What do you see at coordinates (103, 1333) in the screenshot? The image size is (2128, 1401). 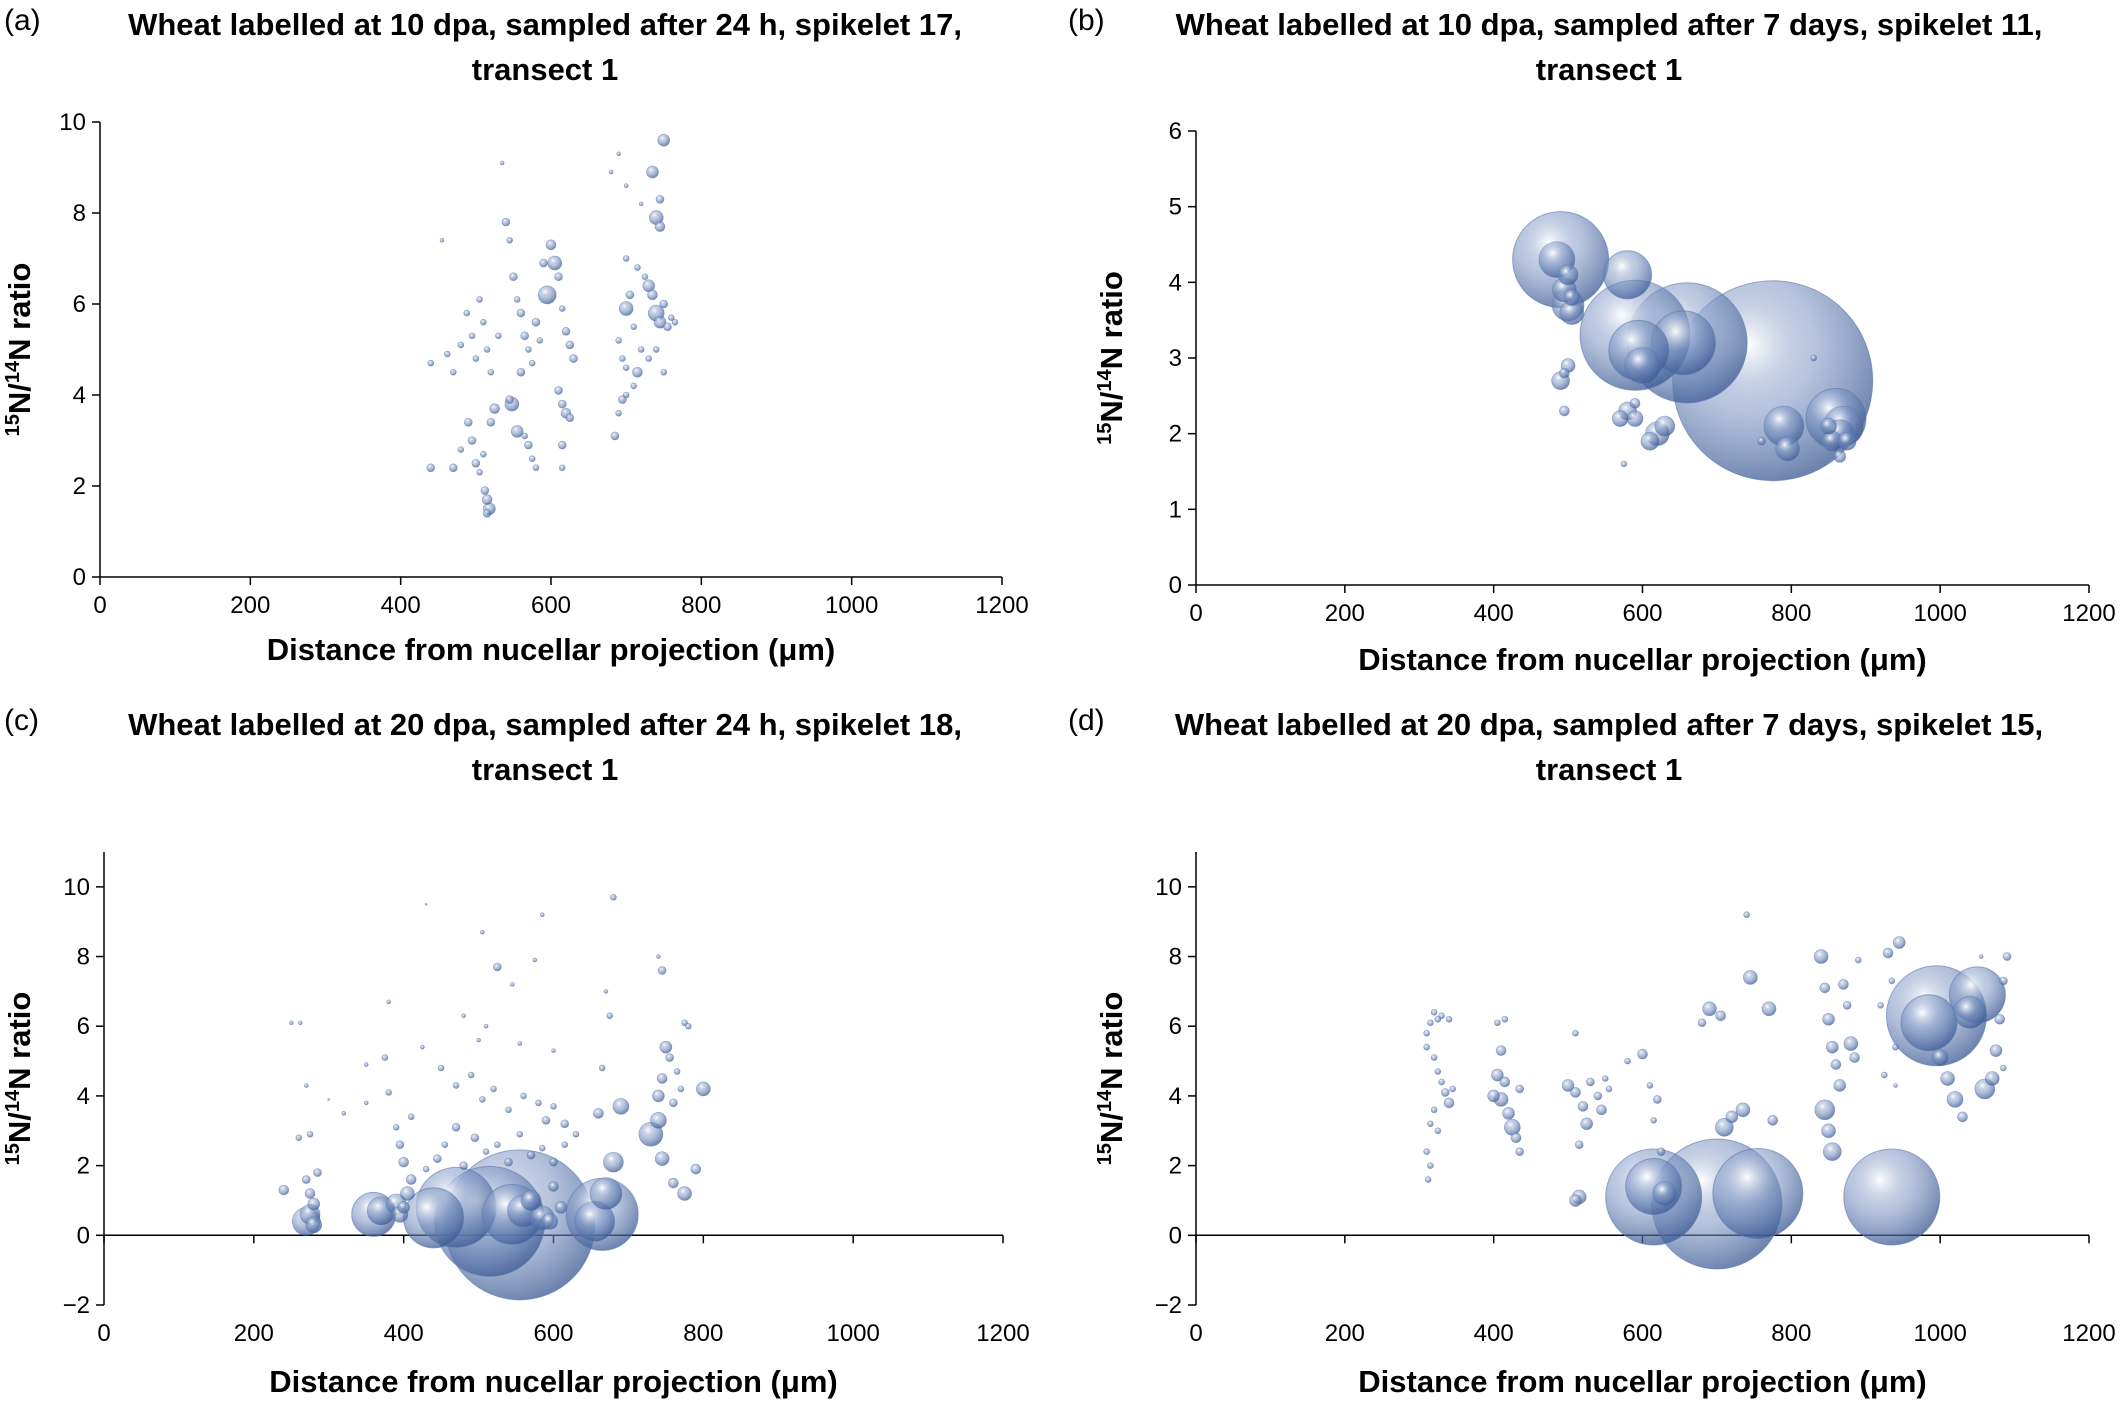 I see `x-tick-label: 0` at bounding box center [103, 1333].